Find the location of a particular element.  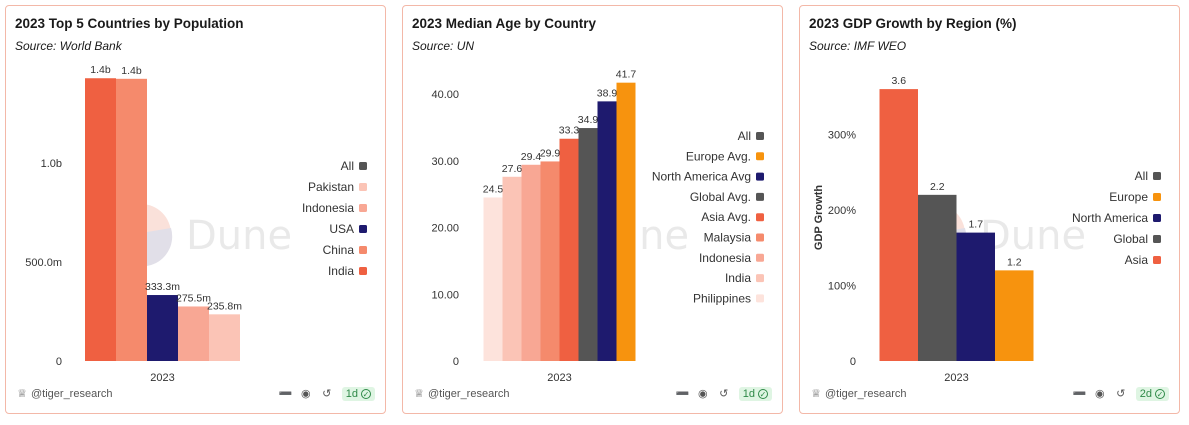

legend-label: Europe Avg. is located at coordinates (718, 156).